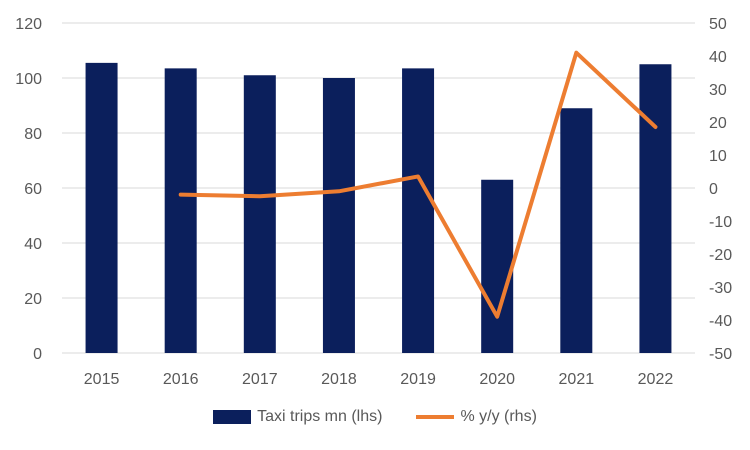  What do you see at coordinates (577, 379) in the screenshot?
I see `x-tick-label: 2021` at bounding box center [577, 379].